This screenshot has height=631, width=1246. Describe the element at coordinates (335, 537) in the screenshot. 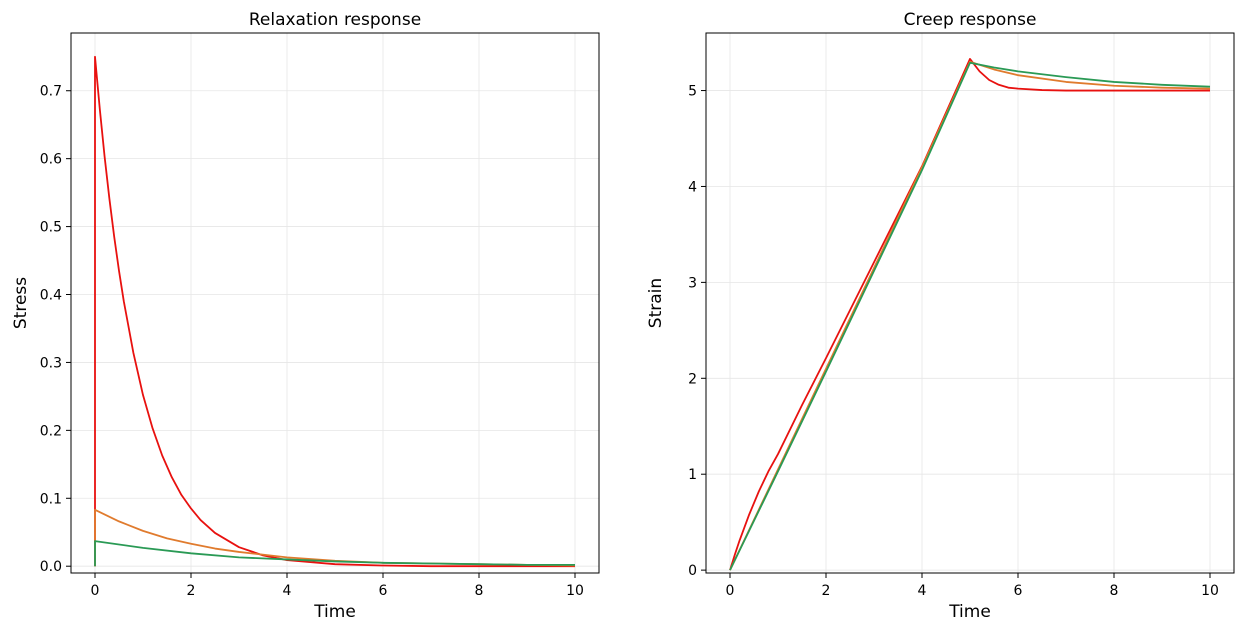

I see `relaxation-series-1-line` at that location.